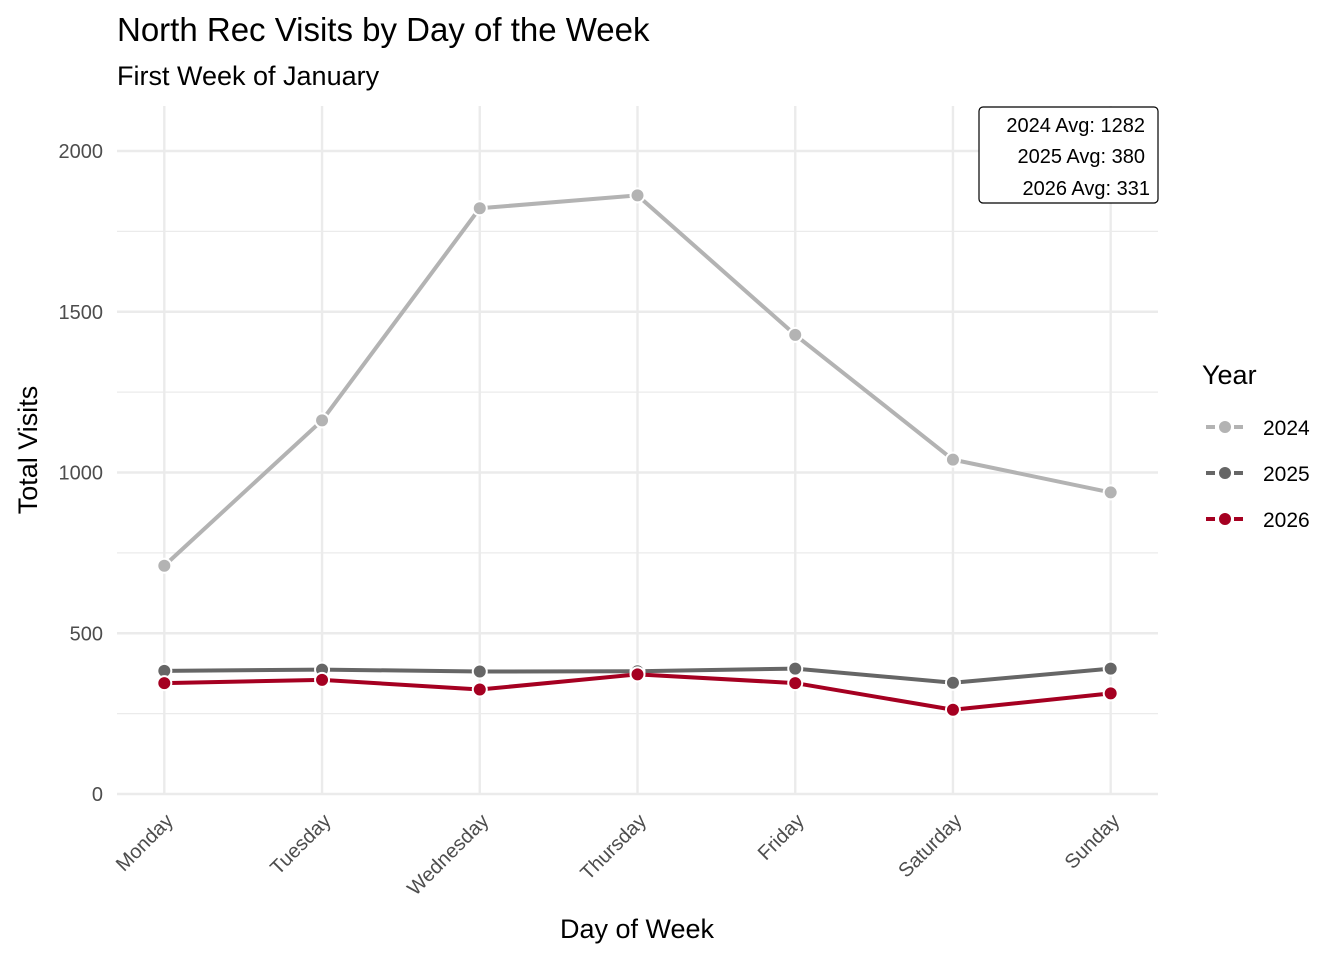 The height and width of the screenshot is (960, 1344). Describe the element at coordinates (1075, 126) in the screenshot. I see `average-2024-label: 2024 Avg: 1282` at that location.